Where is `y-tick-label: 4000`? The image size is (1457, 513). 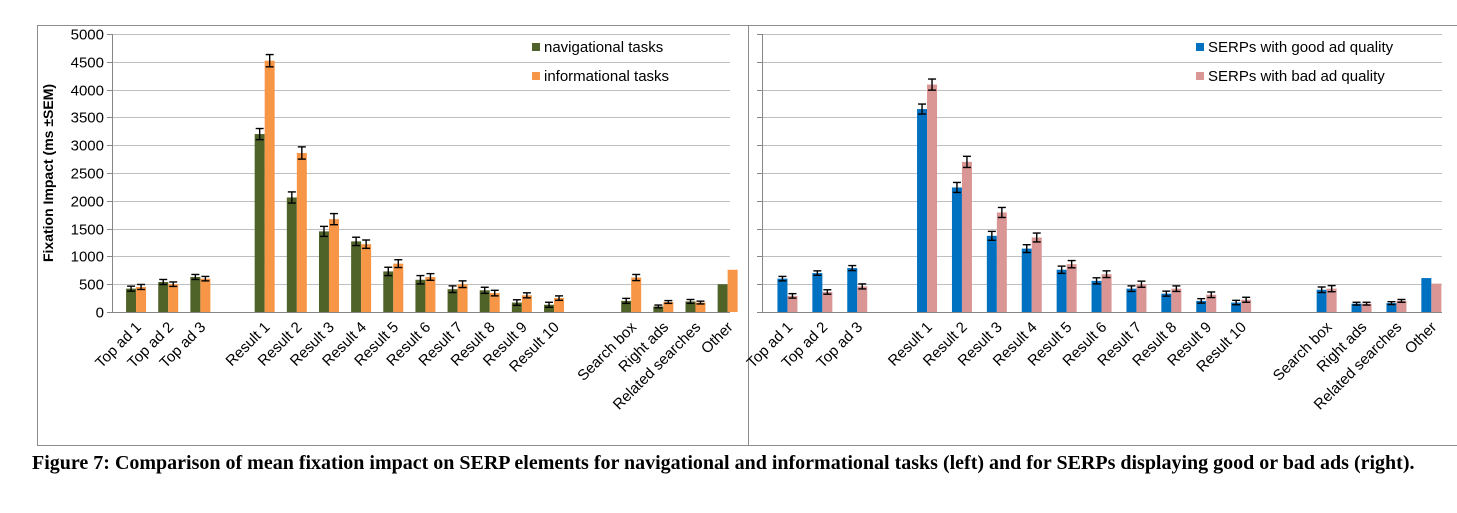 y-tick-label: 4000 is located at coordinates (87, 91).